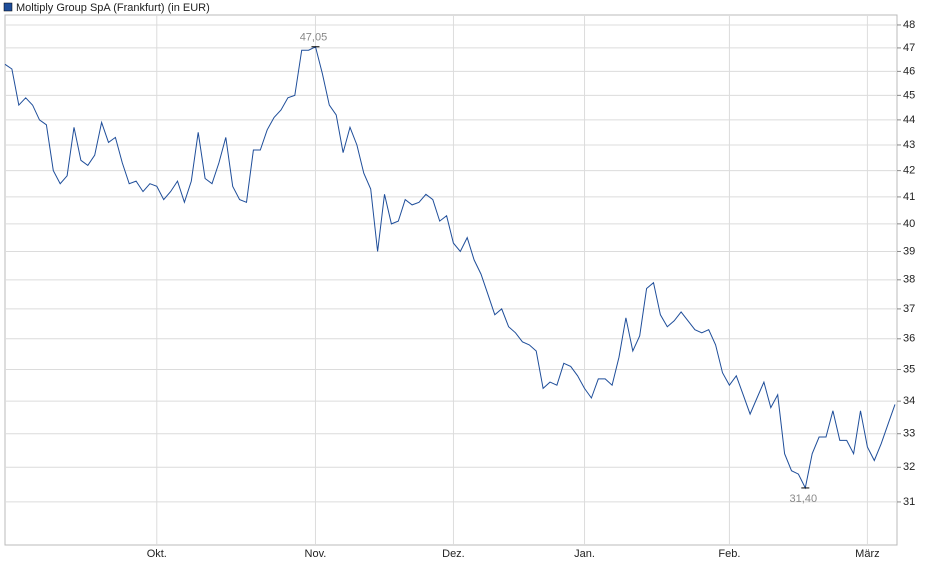 This screenshot has height=584, width=940. What do you see at coordinates (909, 401) in the screenshot?
I see `y-tick-label: 34` at bounding box center [909, 401].